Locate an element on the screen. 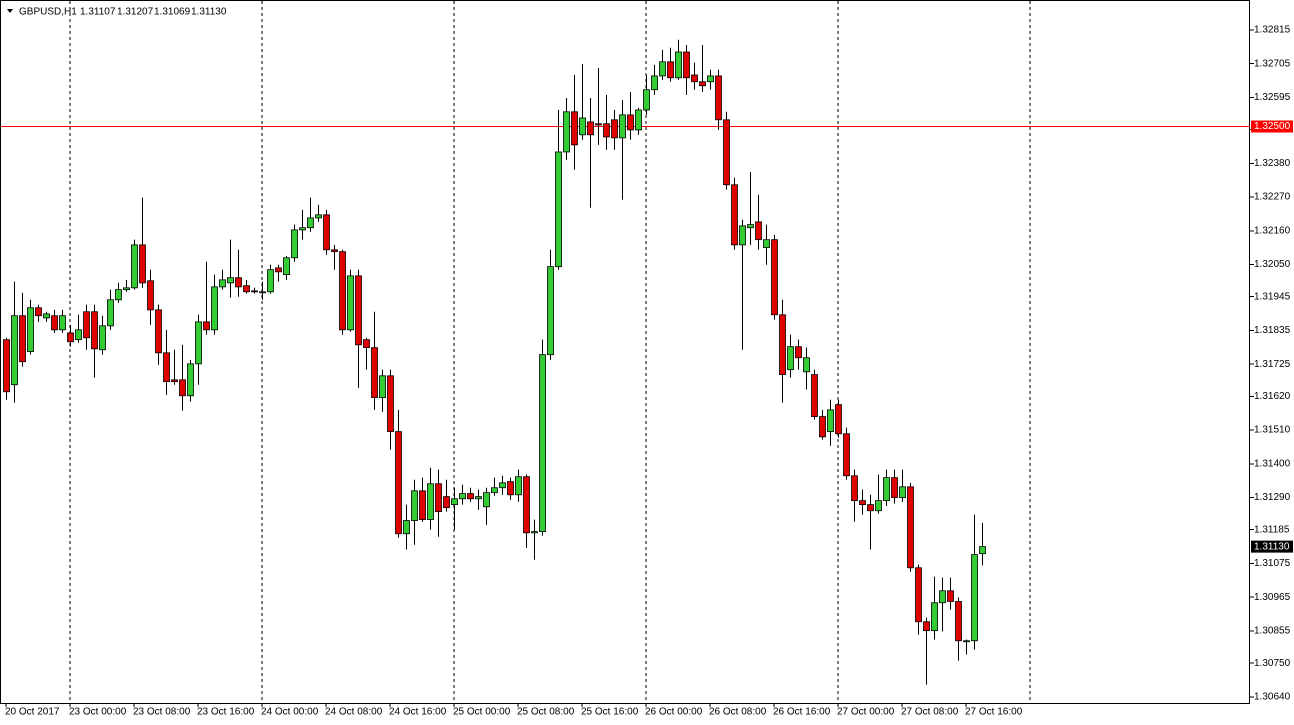 The height and width of the screenshot is (725, 1294). x-tick-label: 26 Oct 00:00 is located at coordinates (674, 712).